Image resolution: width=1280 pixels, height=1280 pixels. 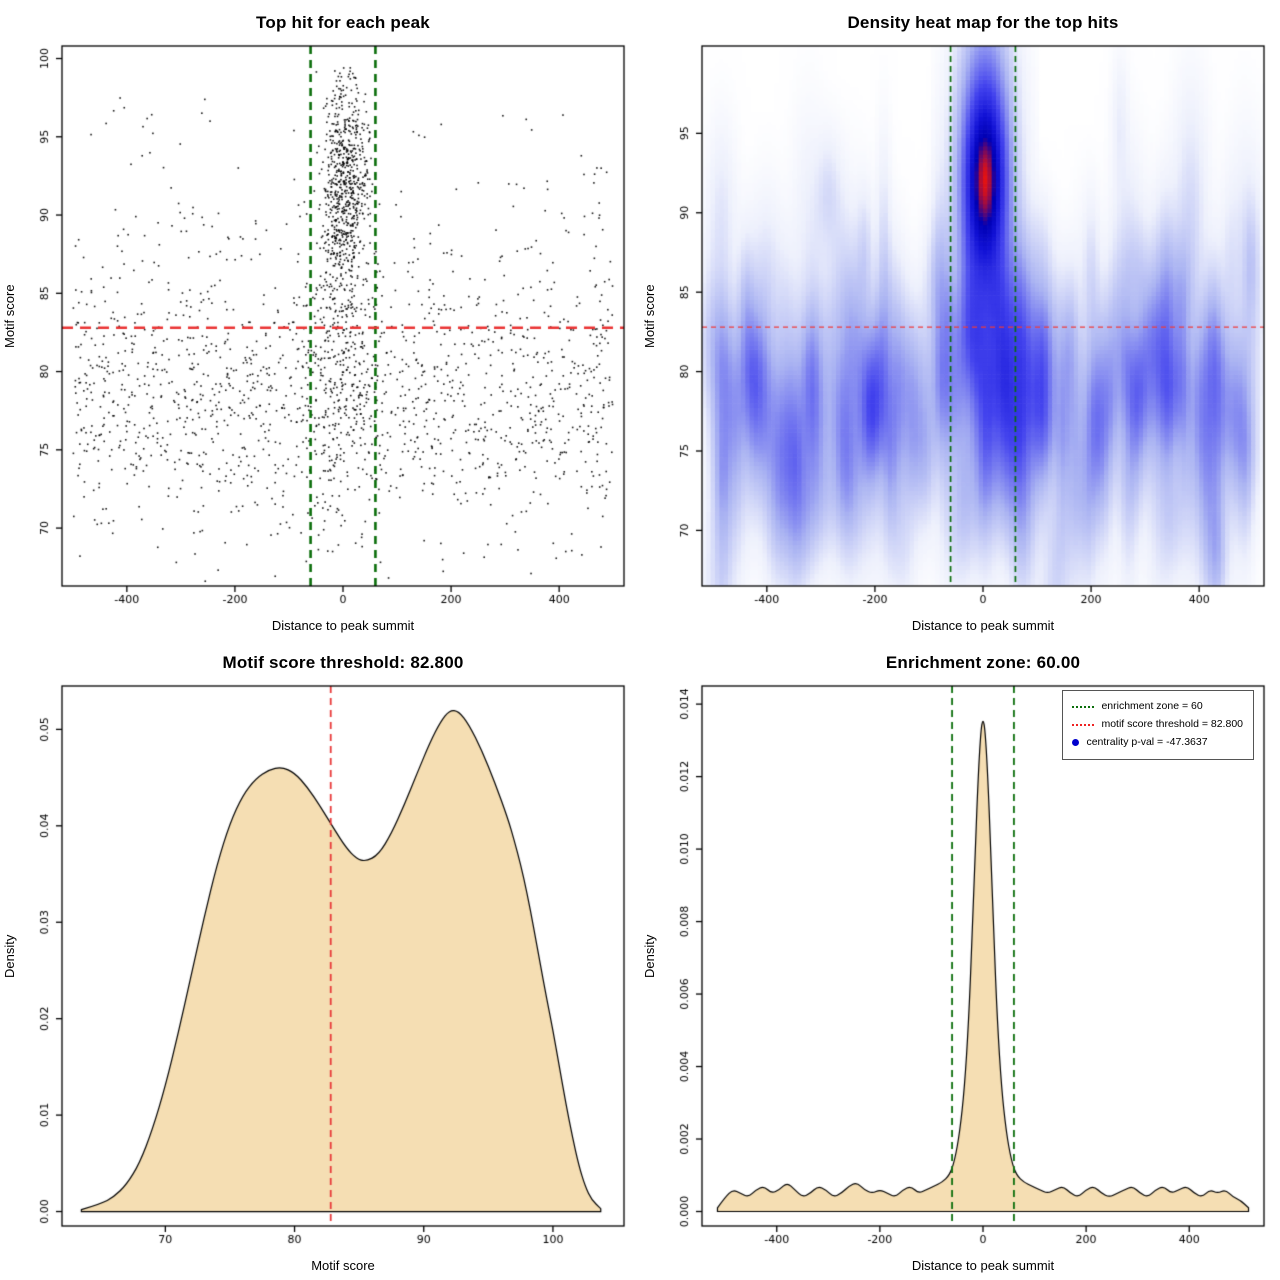 I want to click on legend-item-score-threshold: motif score threshold = 82.800, so click(x=1157, y=725).